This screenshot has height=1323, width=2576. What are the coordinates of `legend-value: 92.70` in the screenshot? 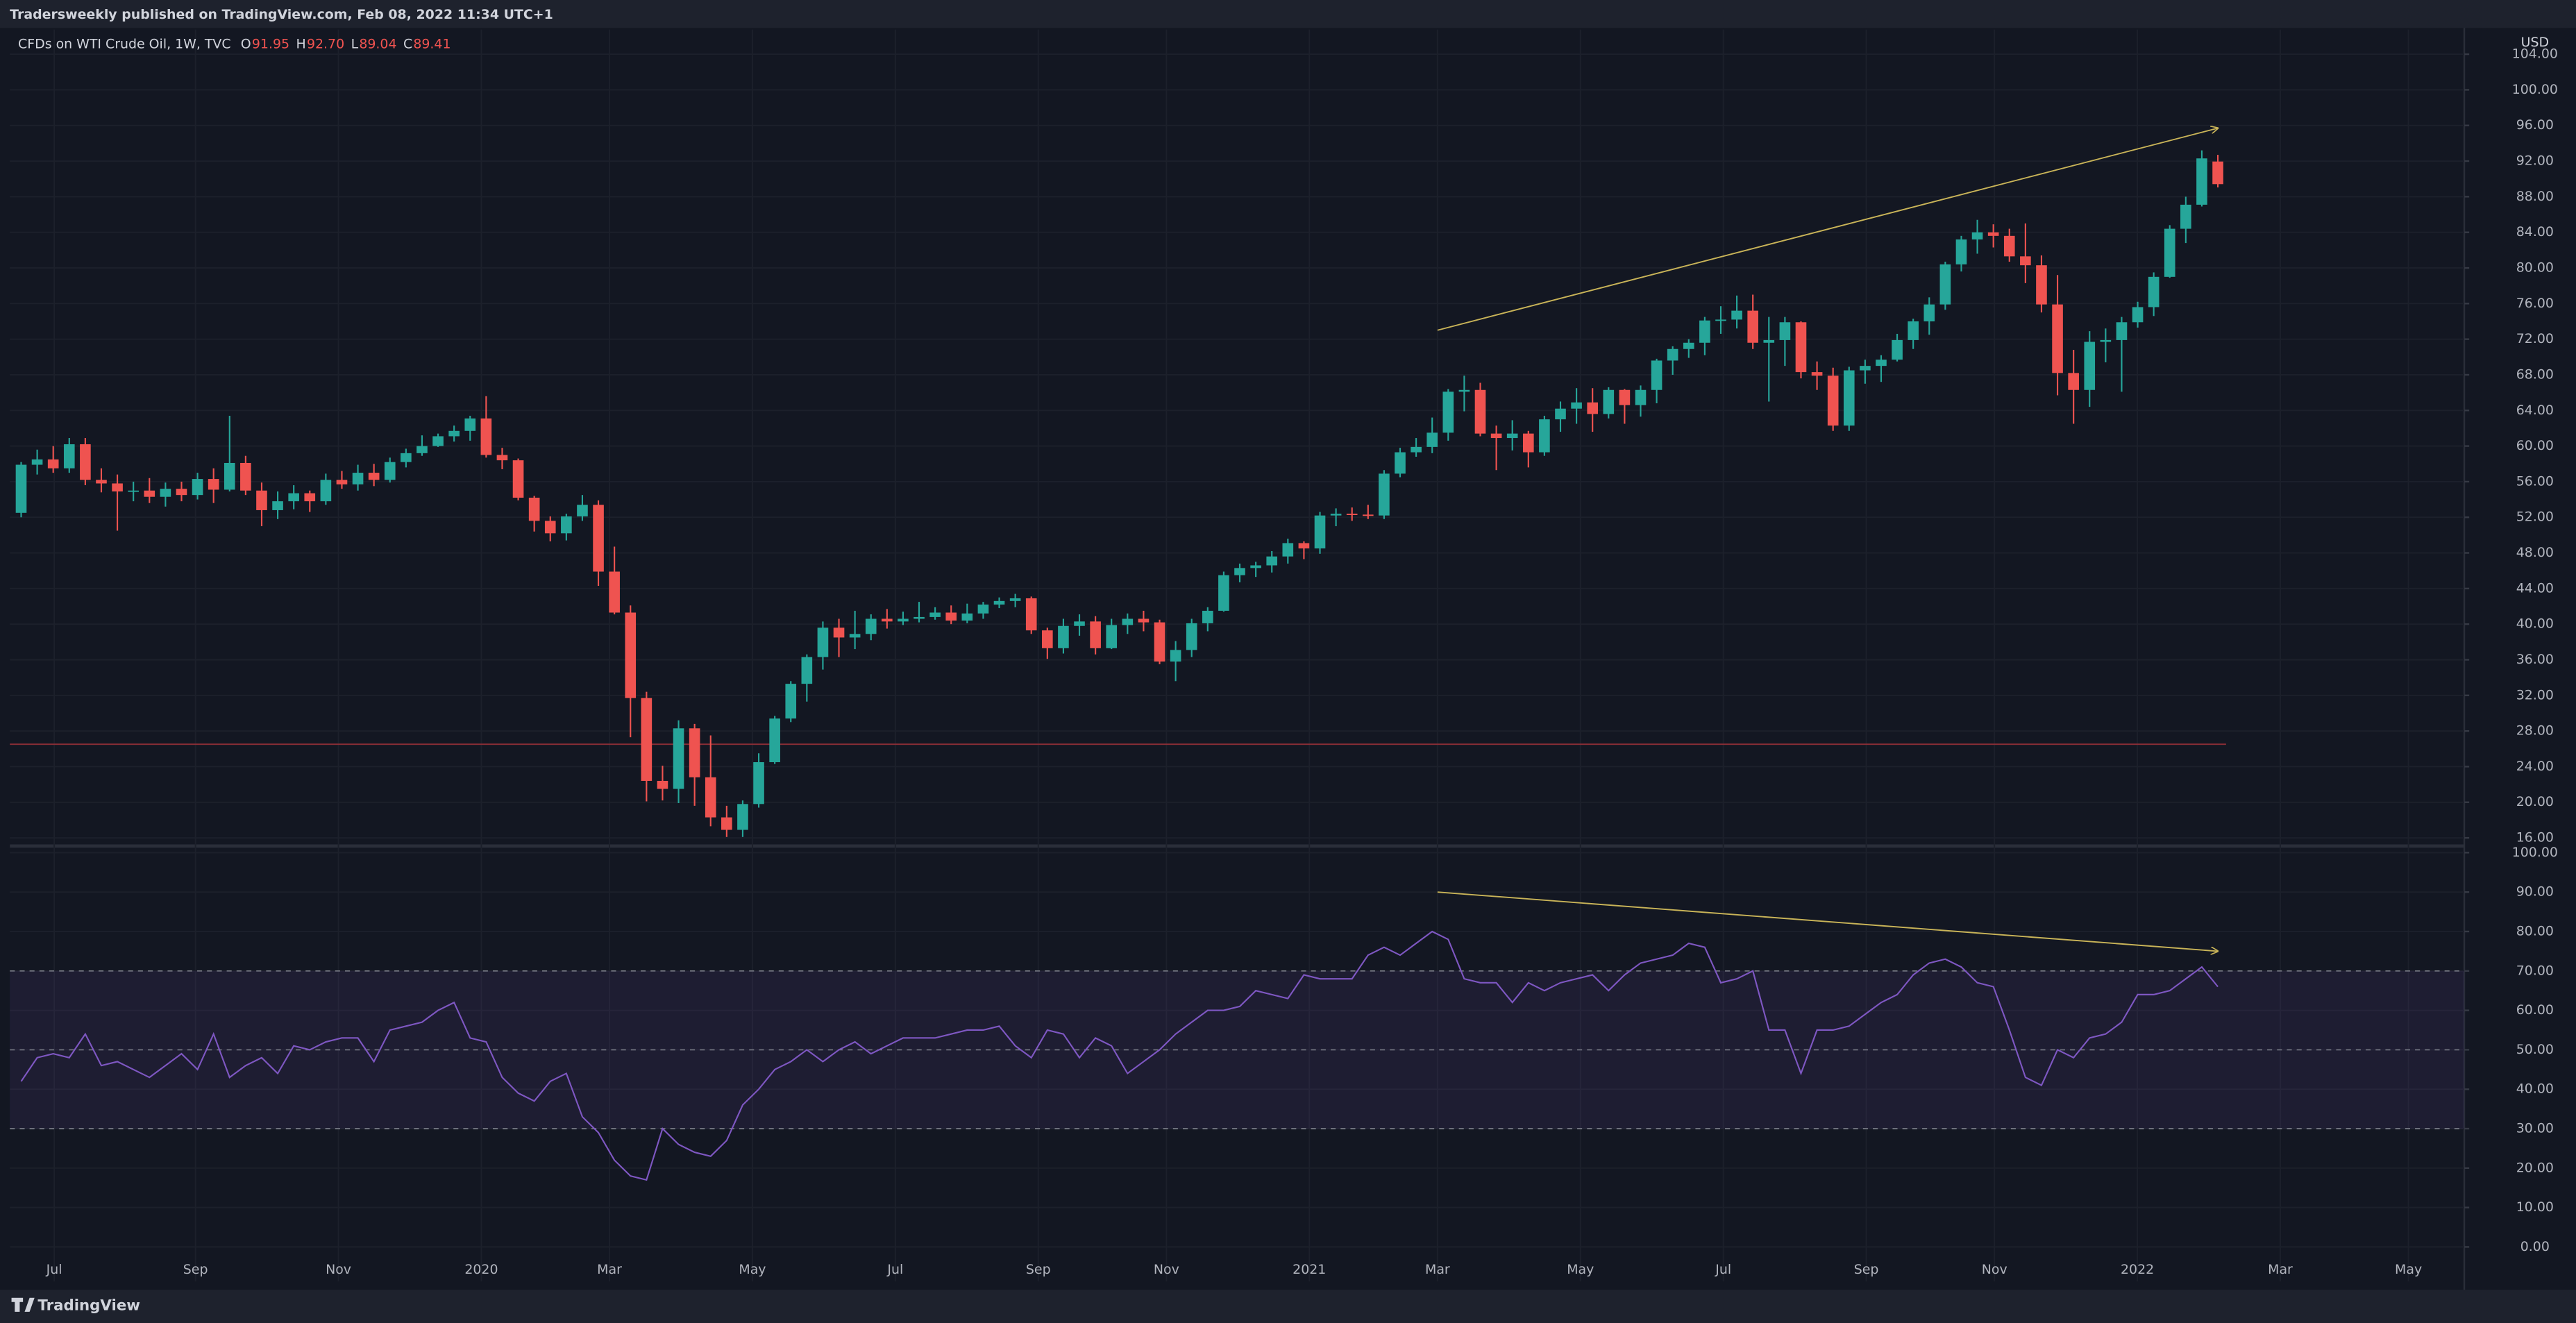 It's located at (325, 43).